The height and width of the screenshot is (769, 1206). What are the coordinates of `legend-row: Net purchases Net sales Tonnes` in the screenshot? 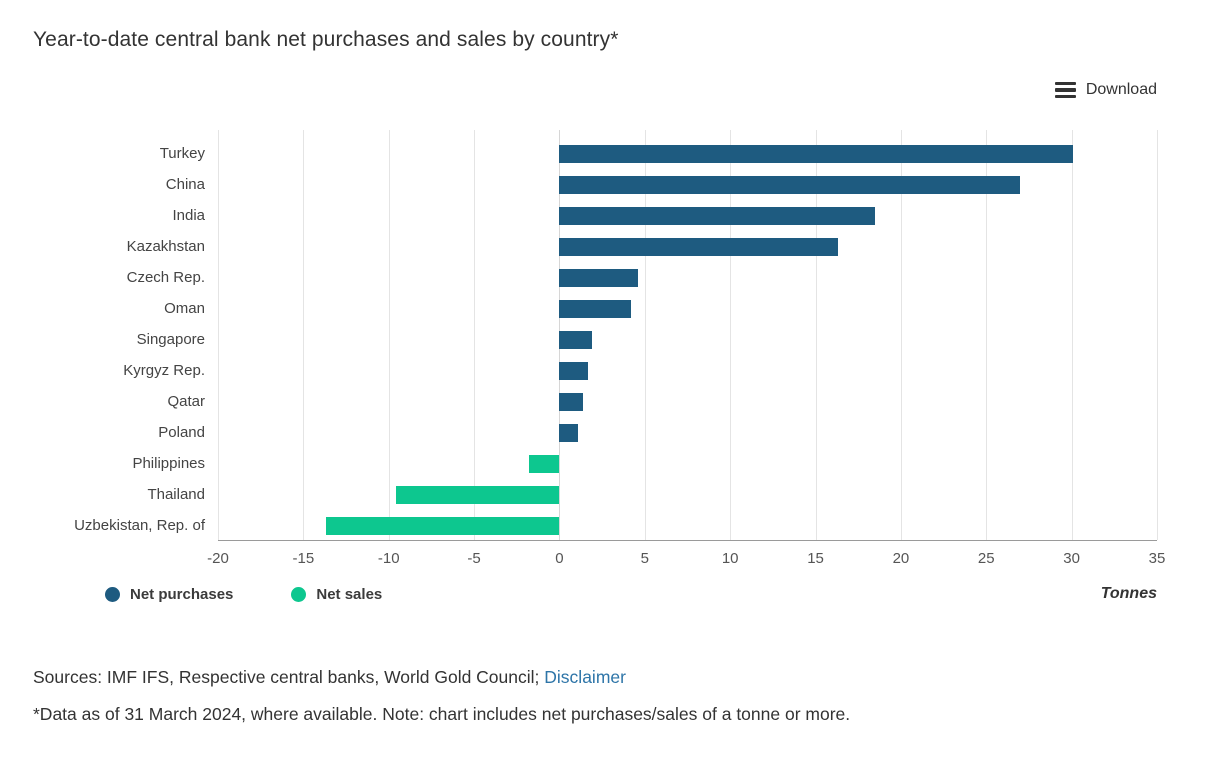 It's located at (595, 594).